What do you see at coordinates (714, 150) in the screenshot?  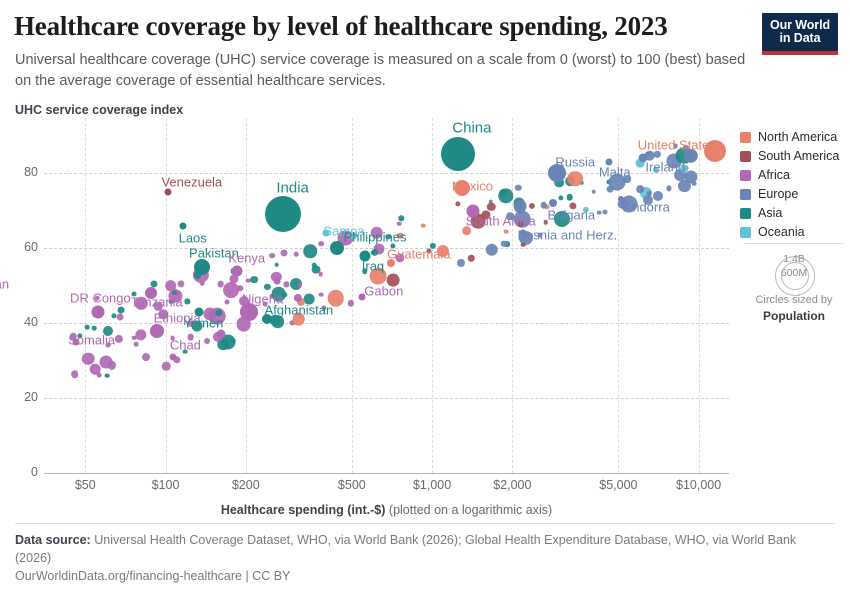 I see `data-point-united-states` at bounding box center [714, 150].